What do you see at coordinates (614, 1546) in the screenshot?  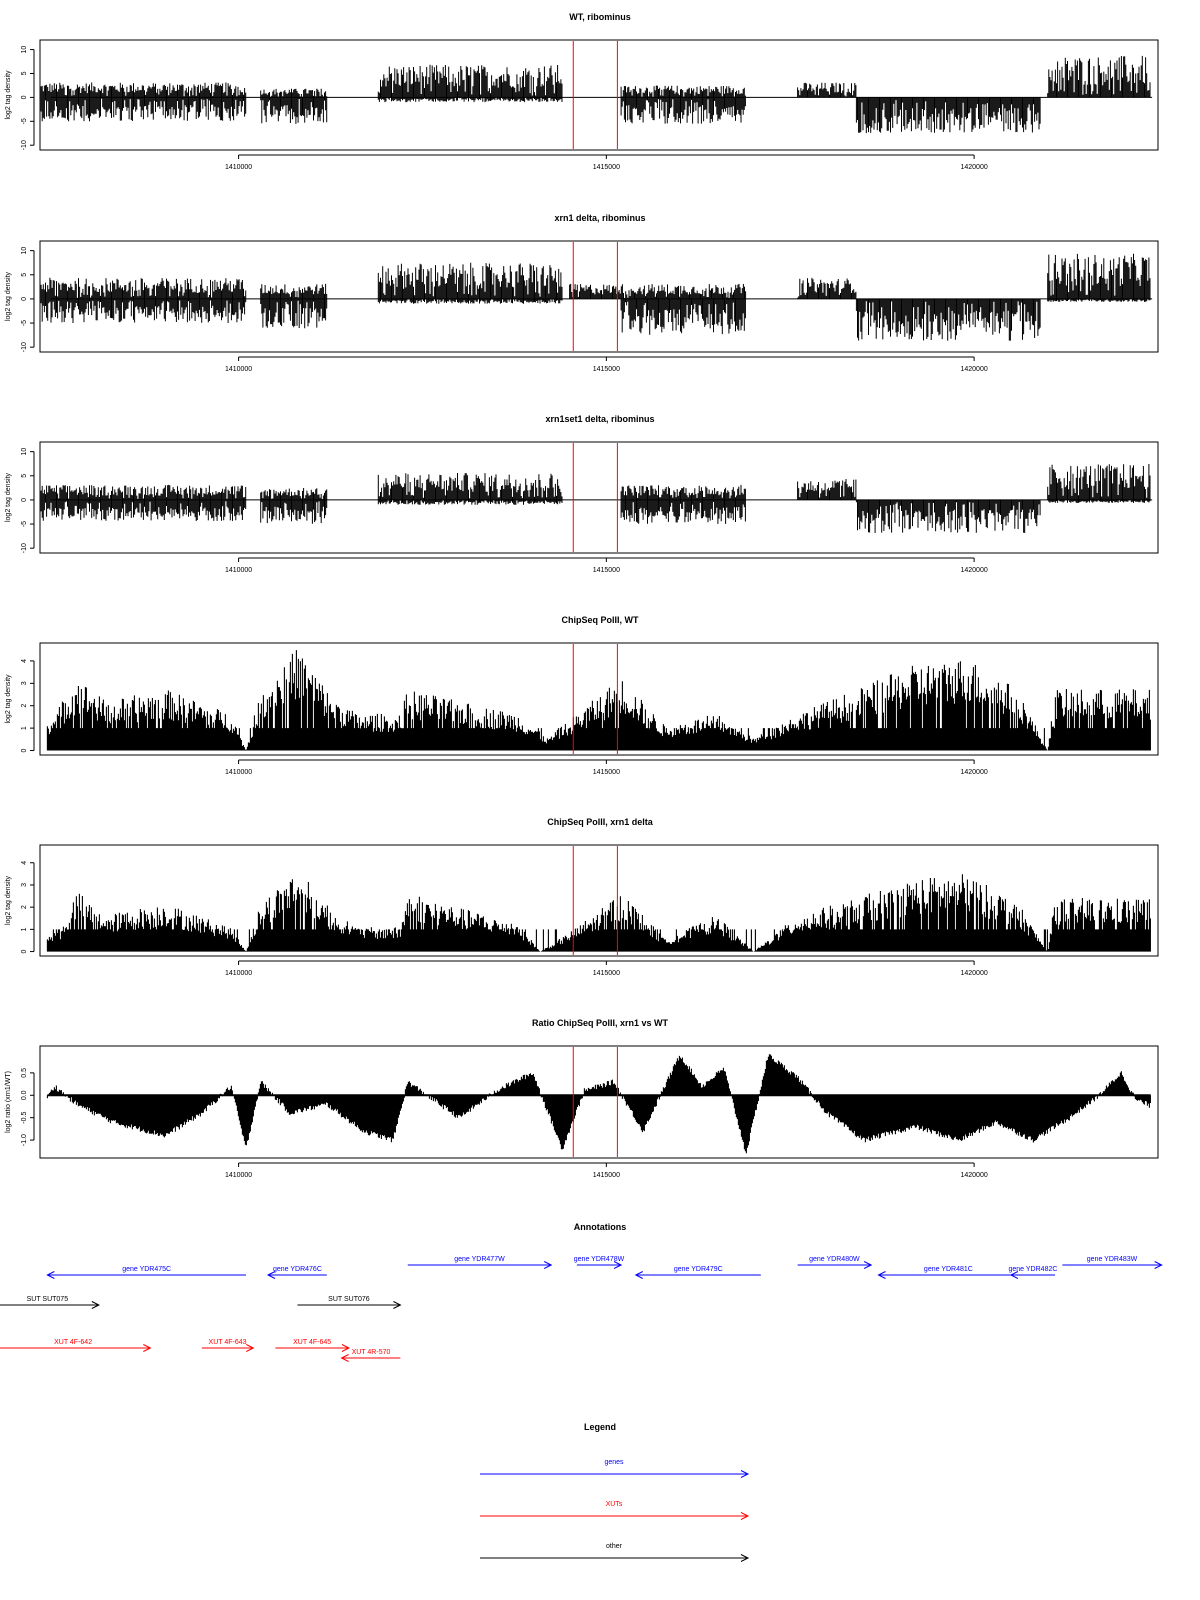 I see `legend-label: other` at bounding box center [614, 1546].